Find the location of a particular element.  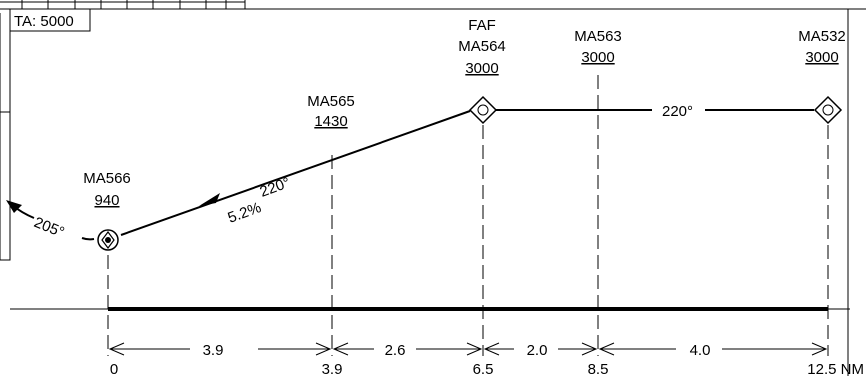

distance-mark-12-5: 12.5 NM is located at coordinates (835, 368).